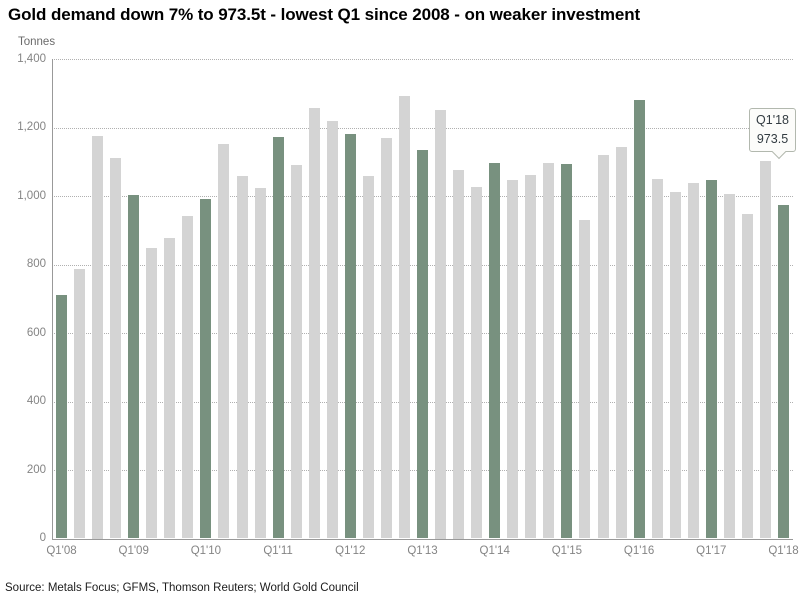  I want to click on y-tick-label-1,200: 1,200, so click(31, 127).